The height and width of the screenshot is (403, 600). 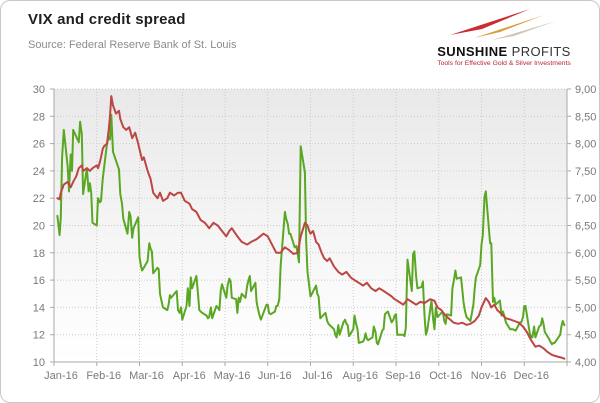 I want to click on y-right-tick-label: 4,50, so click(x=585, y=336).